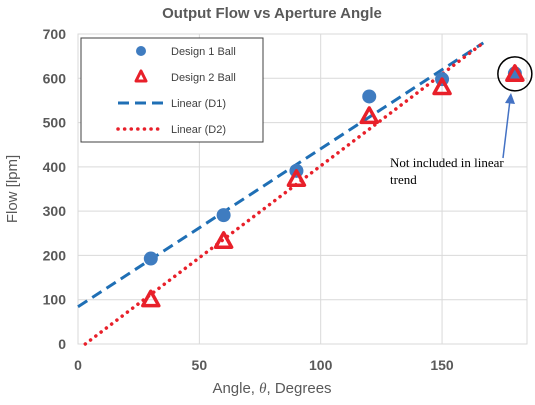 The width and height of the screenshot is (535, 405). What do you see at coordinates (321, 365) in the screenshot?
I see `x-tick-label: 100` at bounding box center [321, 365].